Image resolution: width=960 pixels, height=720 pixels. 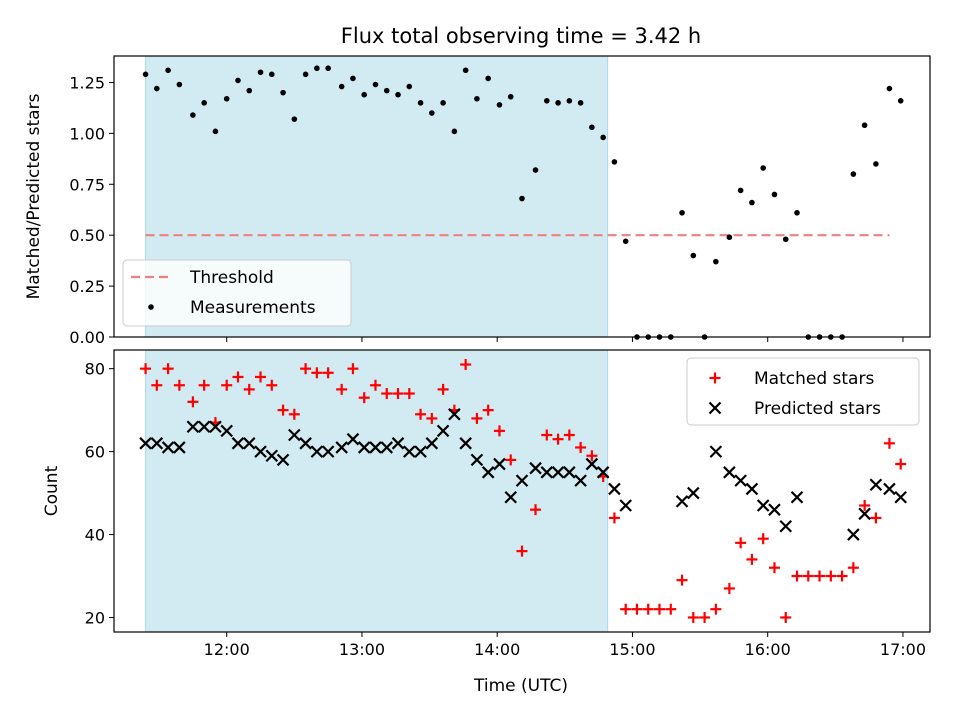 What do you see at coordinates (87, 286) in the screenshot?
I see `y-tick-label: 0.25` at bounding box center [87, 286].